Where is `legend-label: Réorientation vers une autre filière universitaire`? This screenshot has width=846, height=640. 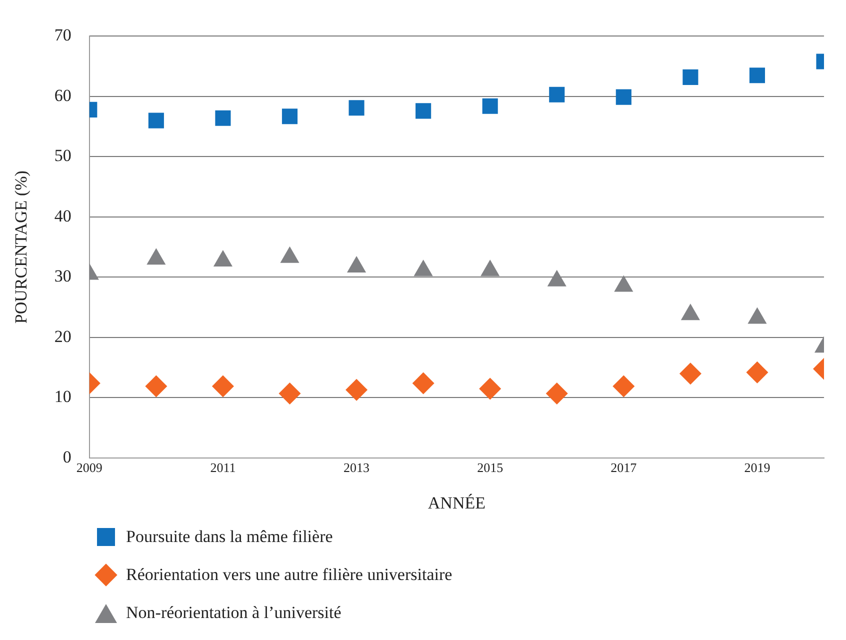
legend-label: Réorientation vers une autre filière universitaire is located at coordinates (289, 575).